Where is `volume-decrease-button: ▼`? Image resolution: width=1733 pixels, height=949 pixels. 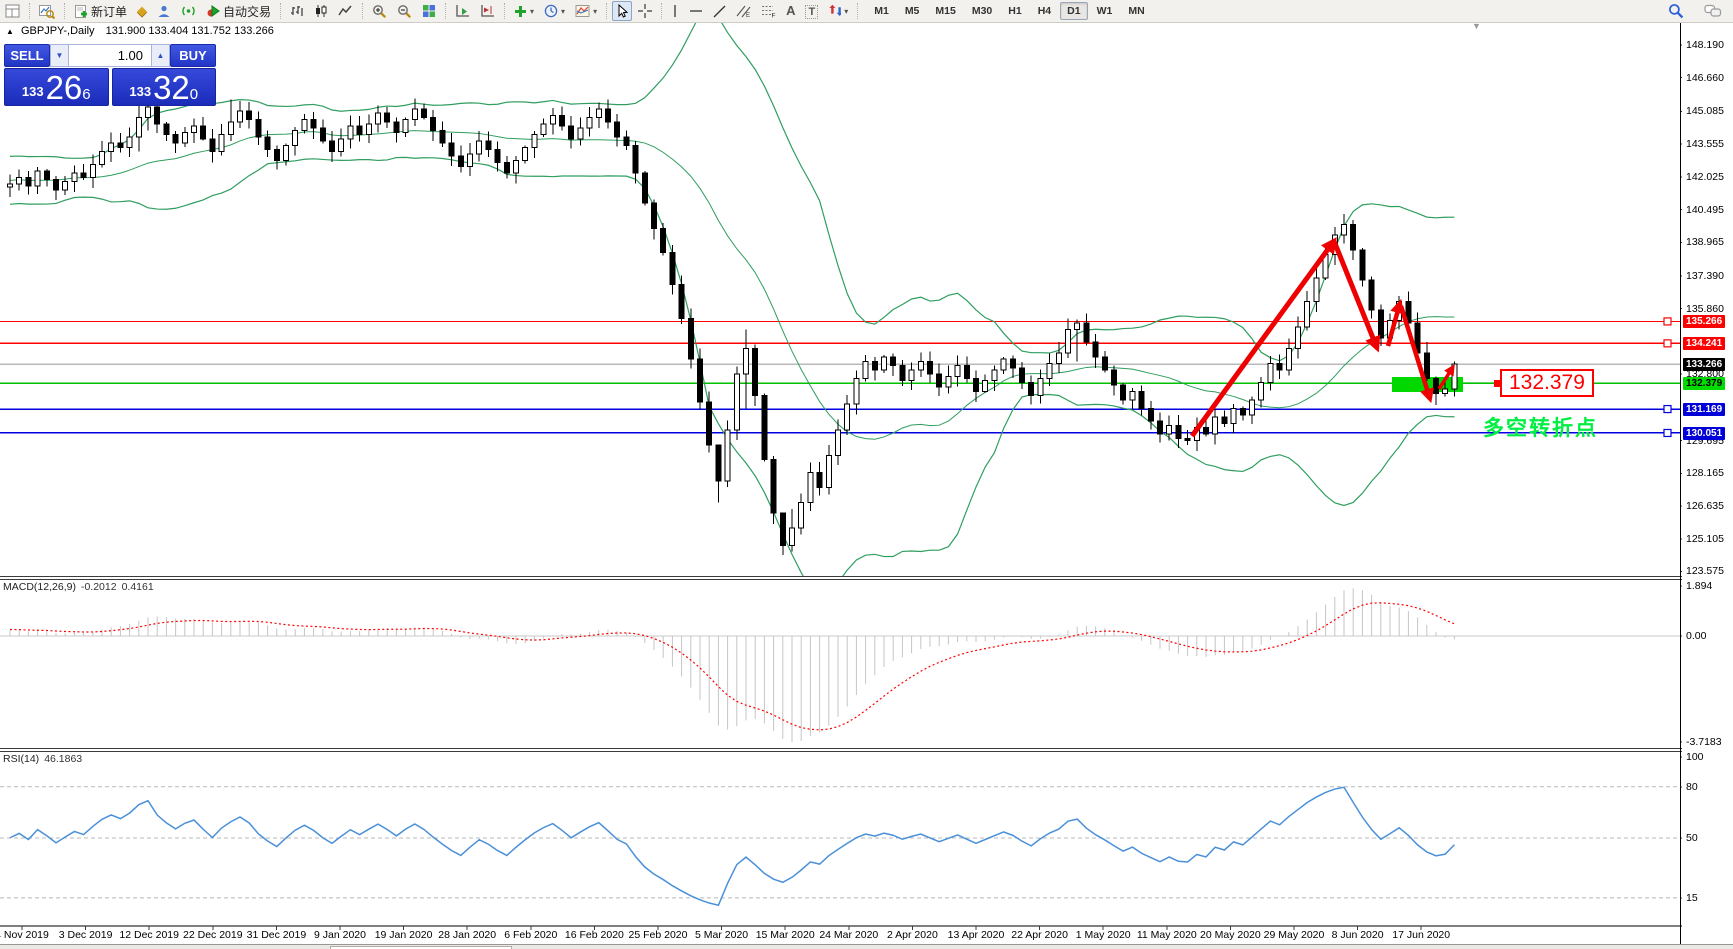
volume-decrease-button: ▼ is located at coordinates (59, 55).